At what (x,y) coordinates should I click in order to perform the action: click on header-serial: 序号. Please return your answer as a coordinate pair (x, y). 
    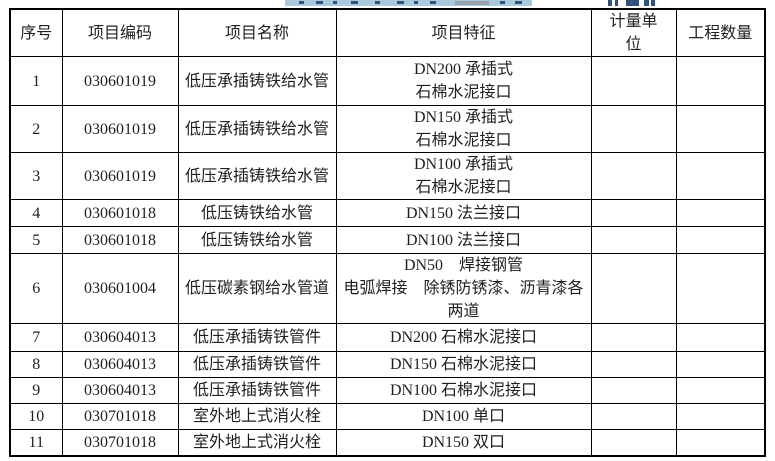
    Looking at the image, I should click on (36, 32).